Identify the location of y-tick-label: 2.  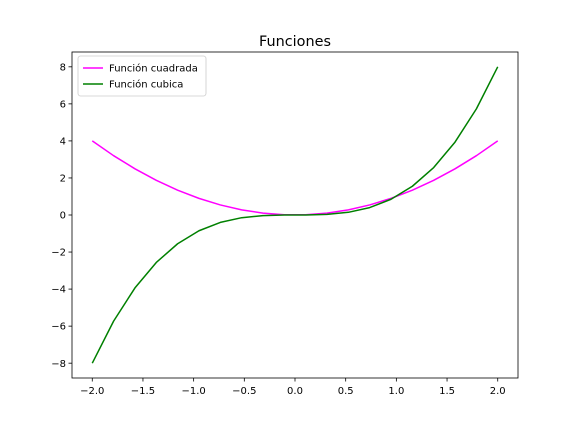
(63, 179).